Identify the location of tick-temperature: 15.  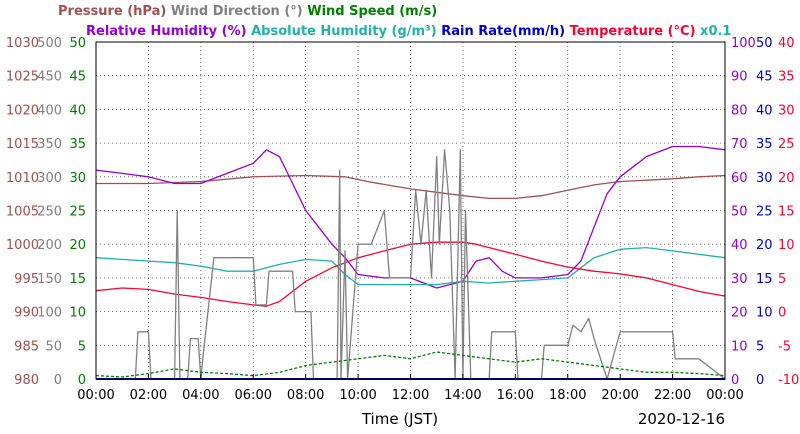
(786, 212).